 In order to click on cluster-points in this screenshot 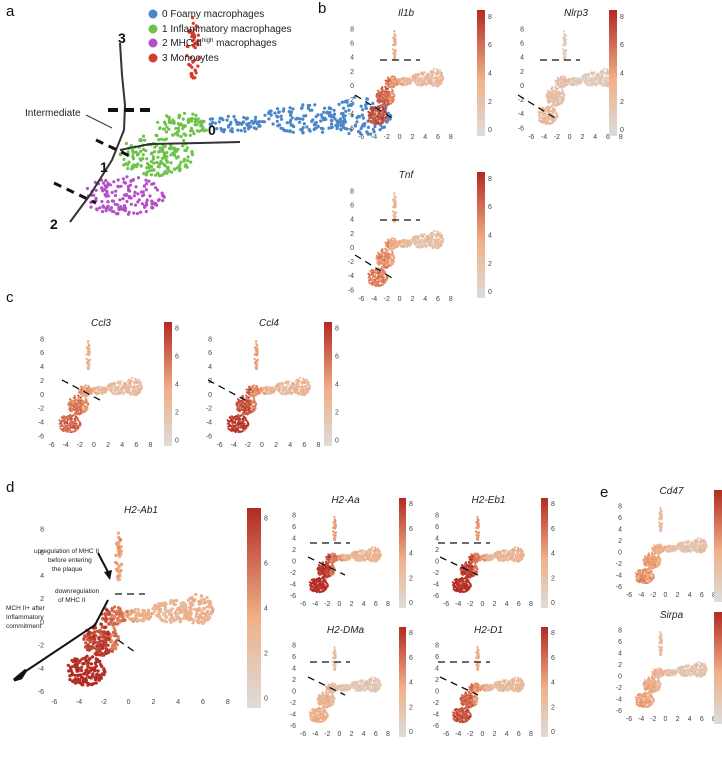, I will do `click(239, 116)`.